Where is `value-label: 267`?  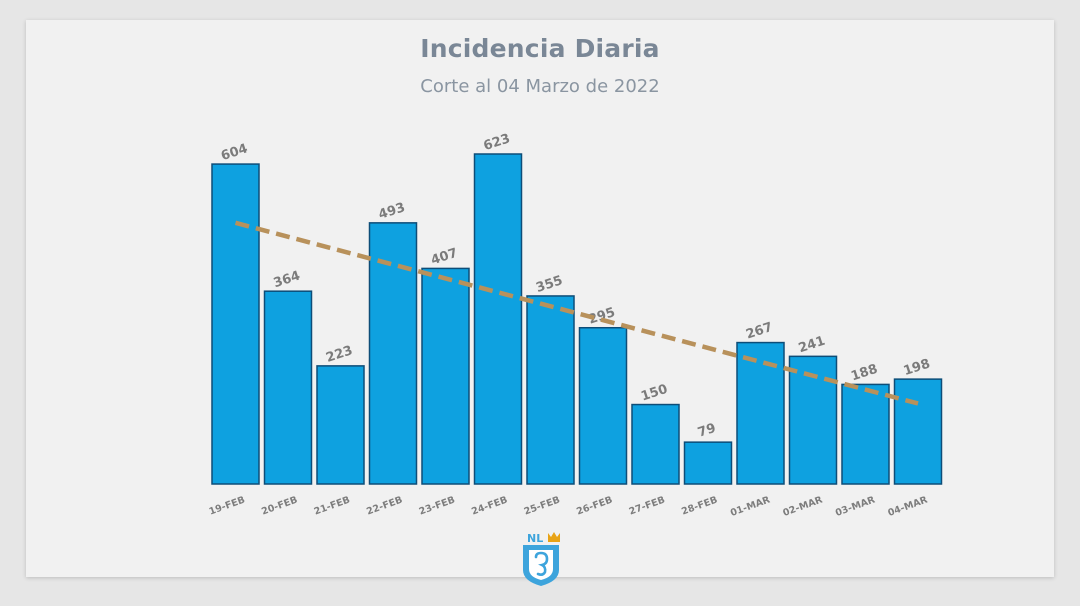
value-label: 267 is located at coordinates (759, 331).